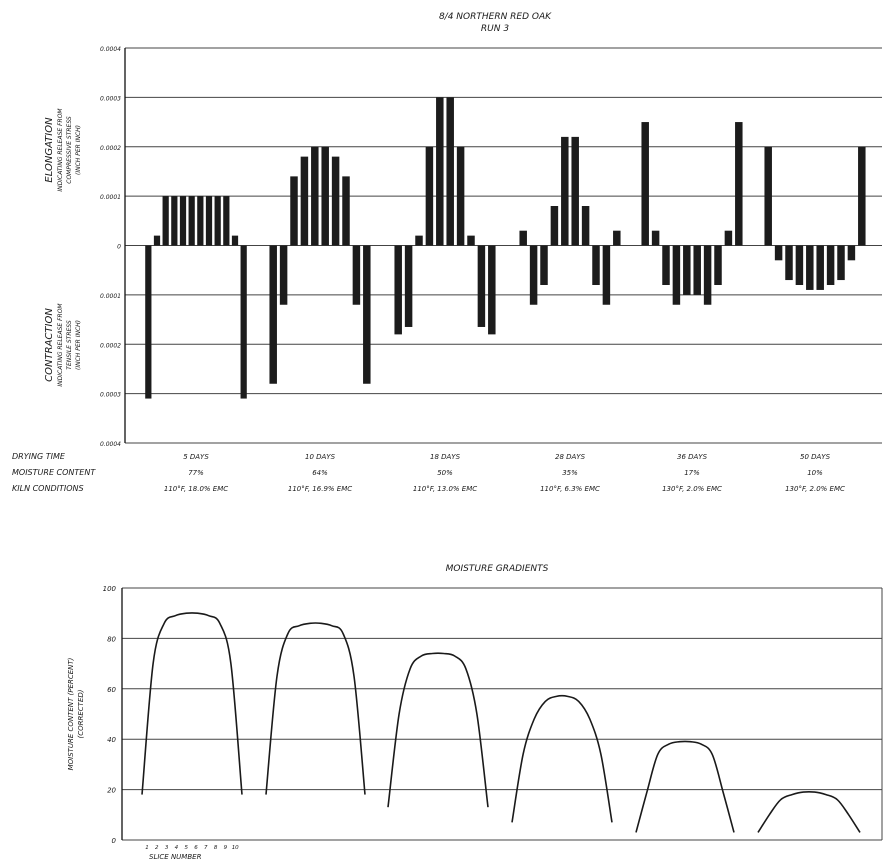  What do you see at coordinates (196, 457) in the screenshot?
I see `group-drying-time: 5 DAYS` at bounding box center [196, 457].